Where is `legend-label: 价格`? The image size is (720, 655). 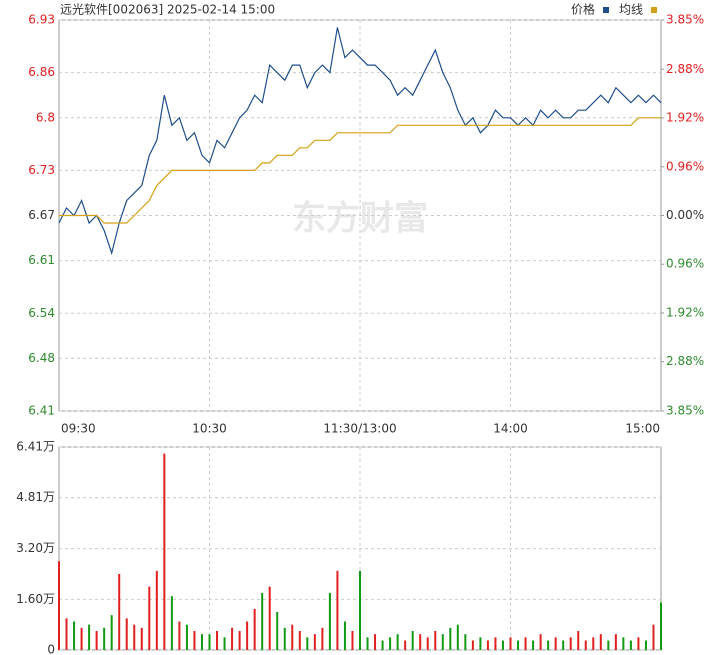 legend-label: 价格 is located at coordinates (583, 9).